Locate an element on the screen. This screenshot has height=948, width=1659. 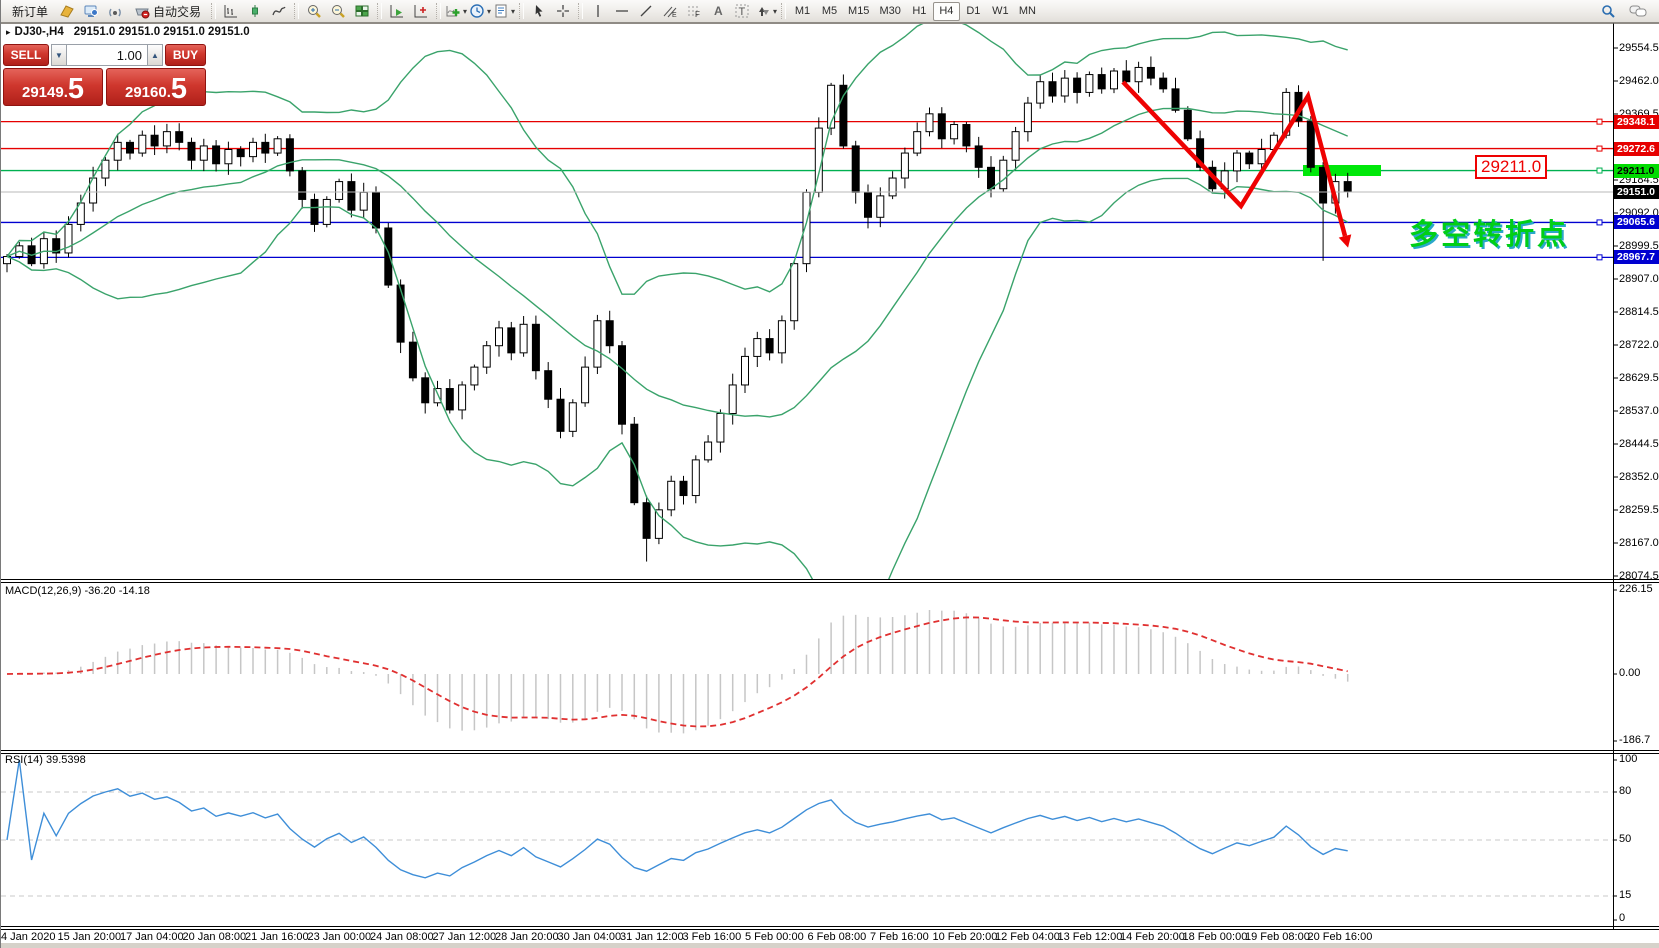
zoom-in-icon is located at coordinates (314, 11).